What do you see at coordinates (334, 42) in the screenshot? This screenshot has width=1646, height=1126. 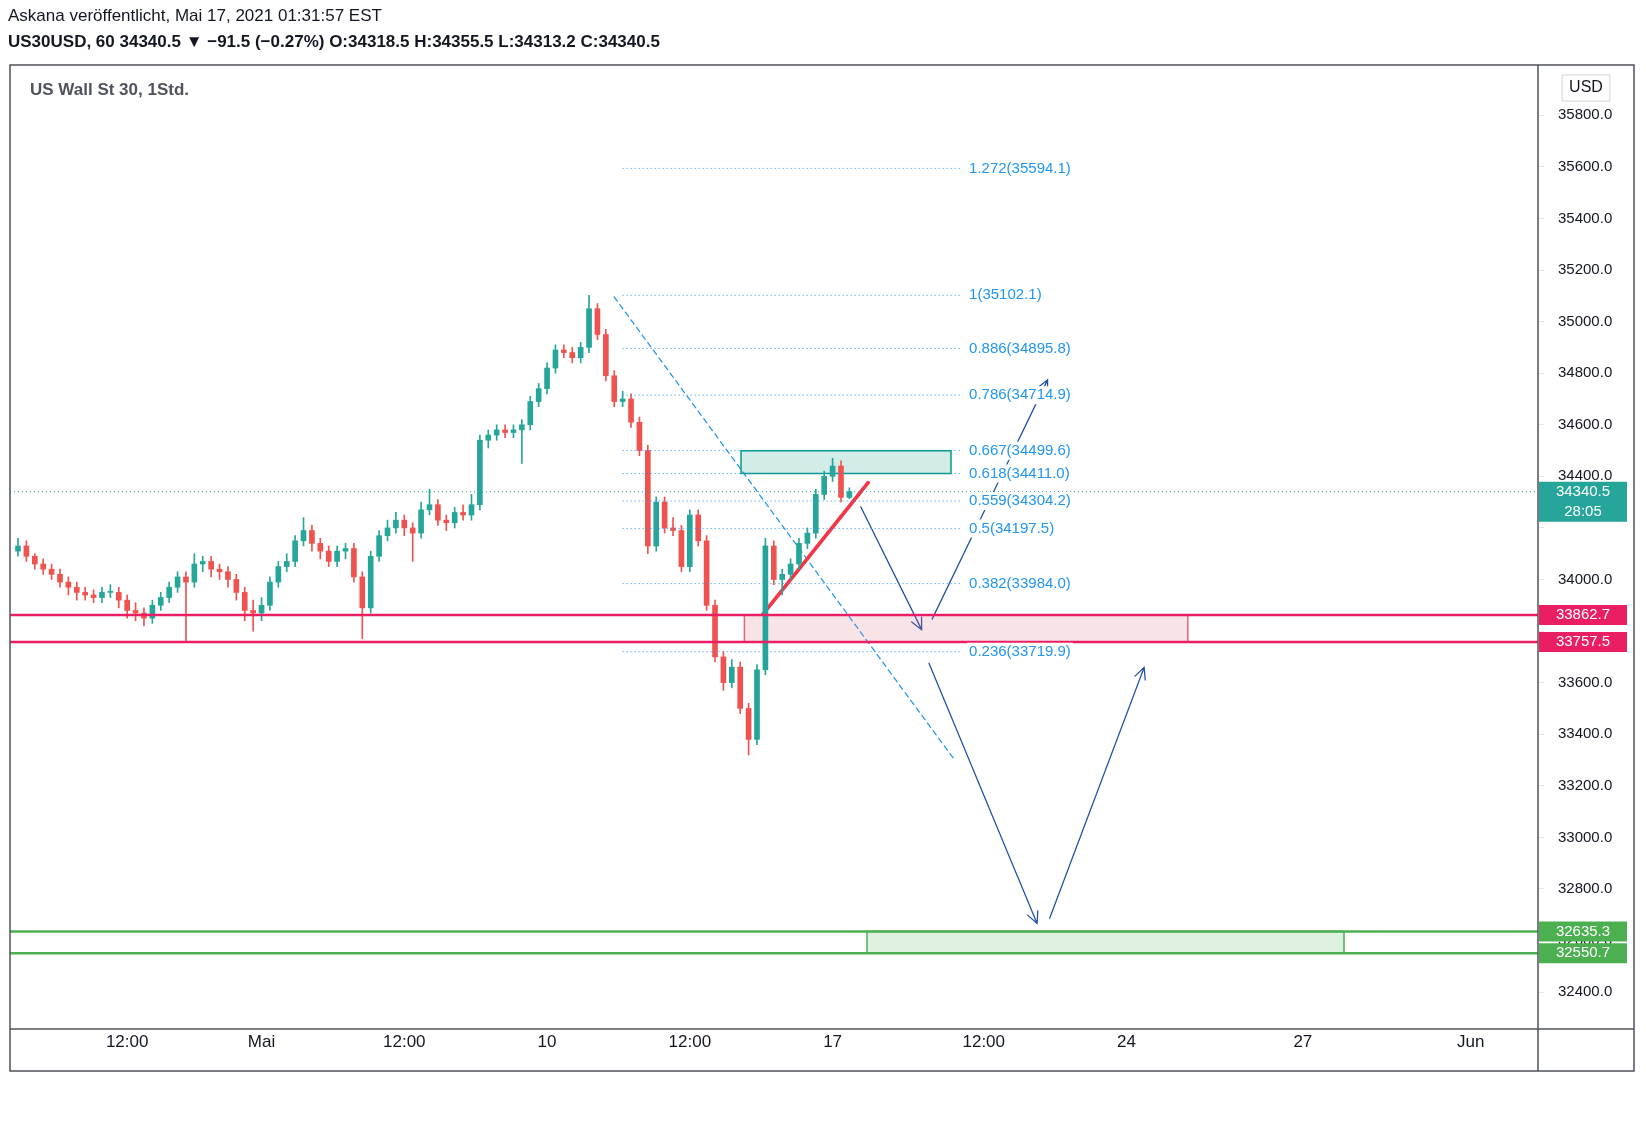 I see `chart-subtitle: US30USD, 60 34340.5 ▼ −91.5 (−0.27%) O:34318.5 H:34355.5 L:34313.2 C:34340.5` at bounding box center [334, 42].